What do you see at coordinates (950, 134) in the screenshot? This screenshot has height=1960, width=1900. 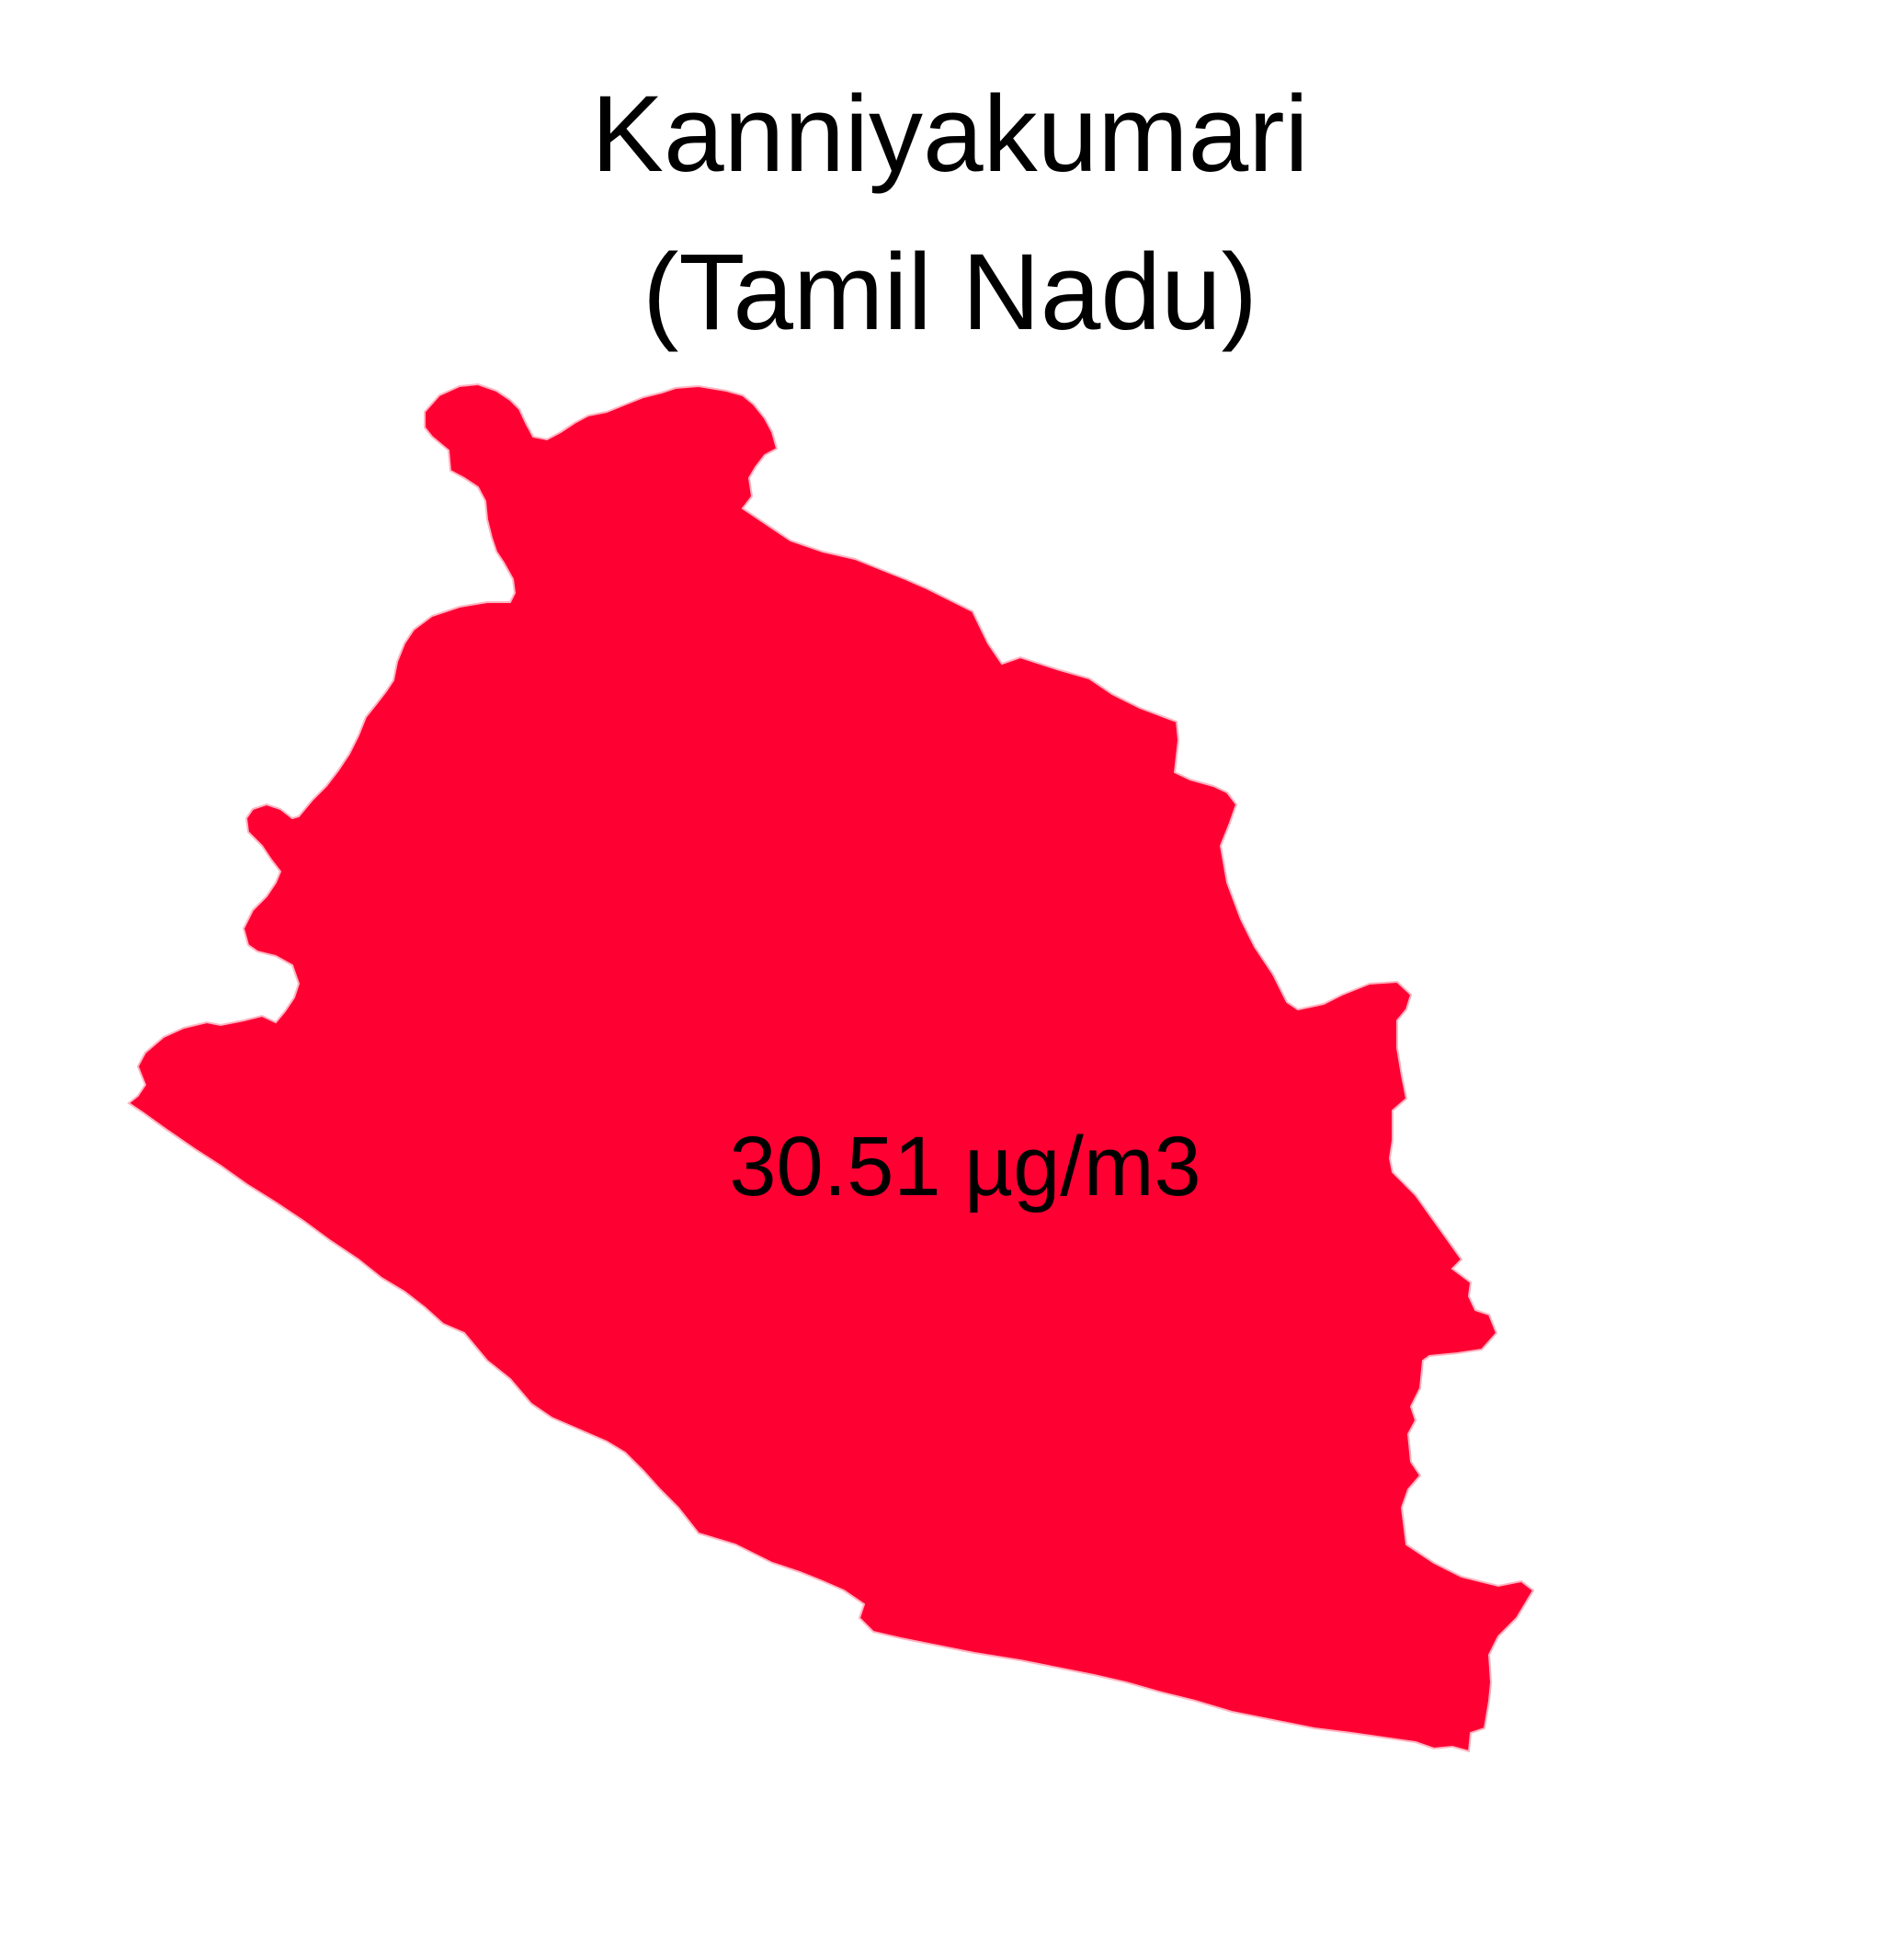 I see `title-district: Kanniyakumari` at bounding box center [950, 134].